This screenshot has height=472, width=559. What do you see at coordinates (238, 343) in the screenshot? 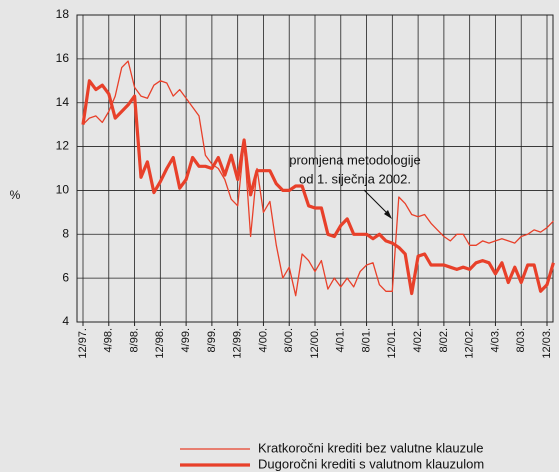
I see `x-tick-label: 12/99.` at bounding box center [238, 343].